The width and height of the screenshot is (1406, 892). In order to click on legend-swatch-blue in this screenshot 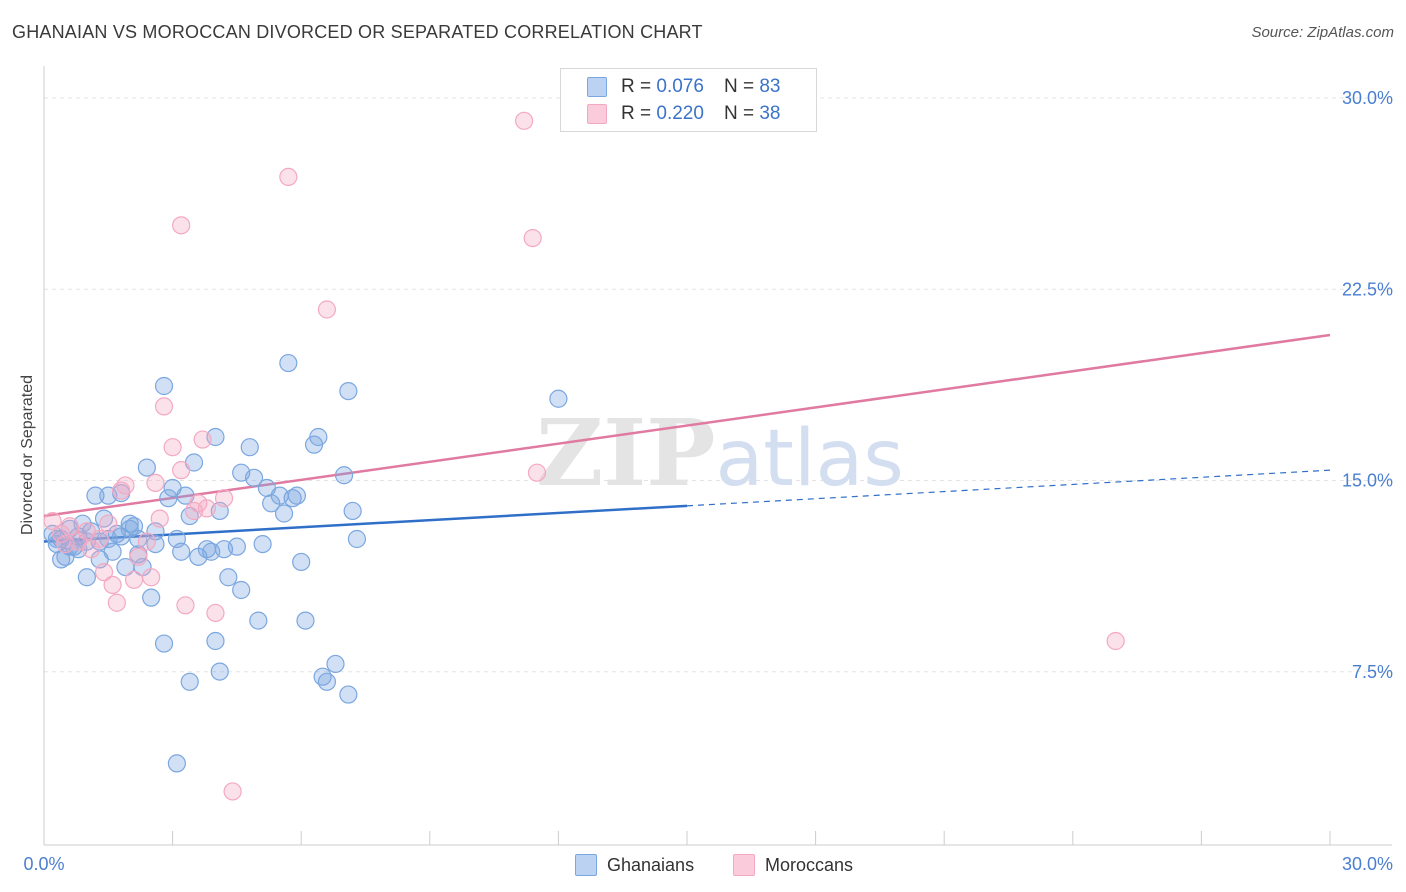, I will do `click(597, 87)`.